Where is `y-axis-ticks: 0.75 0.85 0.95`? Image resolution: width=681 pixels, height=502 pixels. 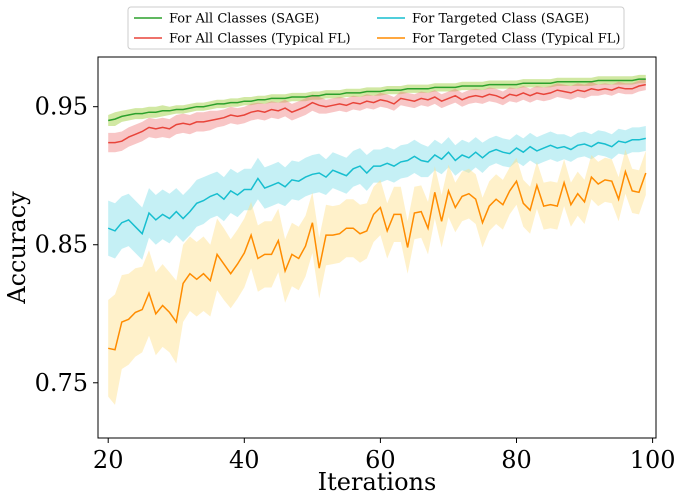 y-axis-ticks: 0.75 0.85 0.95 is located at coordinates (66, 245).